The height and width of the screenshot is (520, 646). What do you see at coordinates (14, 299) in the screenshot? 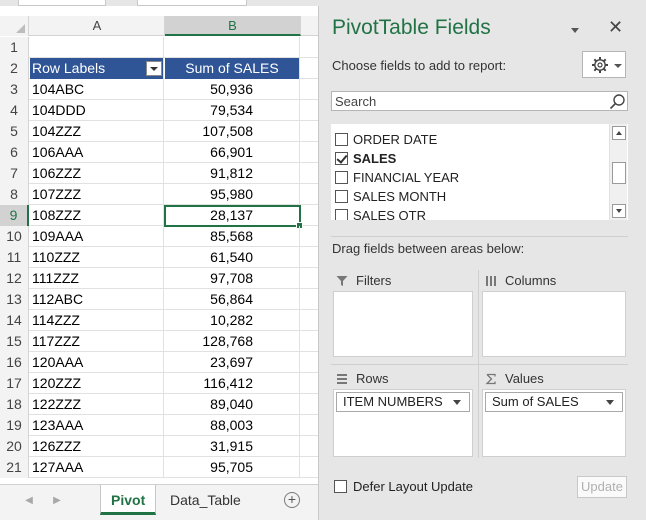
I see `row-number: 13` at bounding box center [14, 299].